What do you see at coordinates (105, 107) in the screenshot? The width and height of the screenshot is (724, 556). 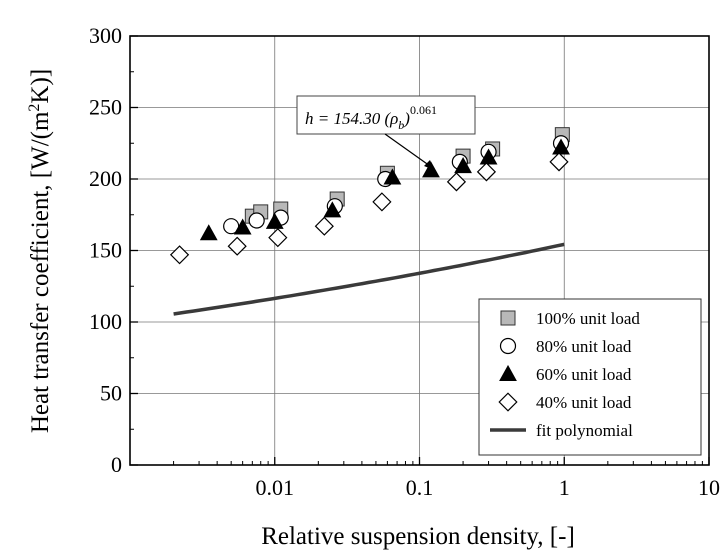 I see `y-tick-label: 250` at bounding box center [105, 107].